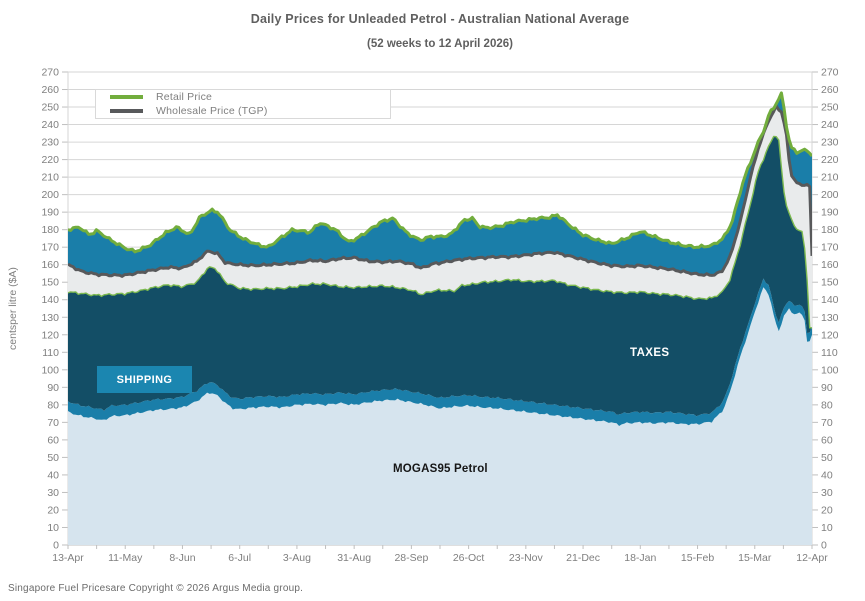  I want to click on y-axis-tick-label-left: 180, so click(50, 230).